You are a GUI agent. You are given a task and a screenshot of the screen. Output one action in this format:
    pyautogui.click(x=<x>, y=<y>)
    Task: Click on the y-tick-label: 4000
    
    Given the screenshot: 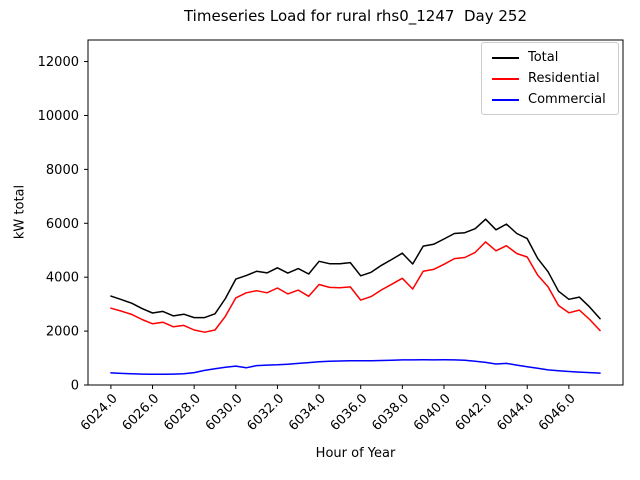 What is the action you would take?
    pyautogui.click(x=62, y=278)
    